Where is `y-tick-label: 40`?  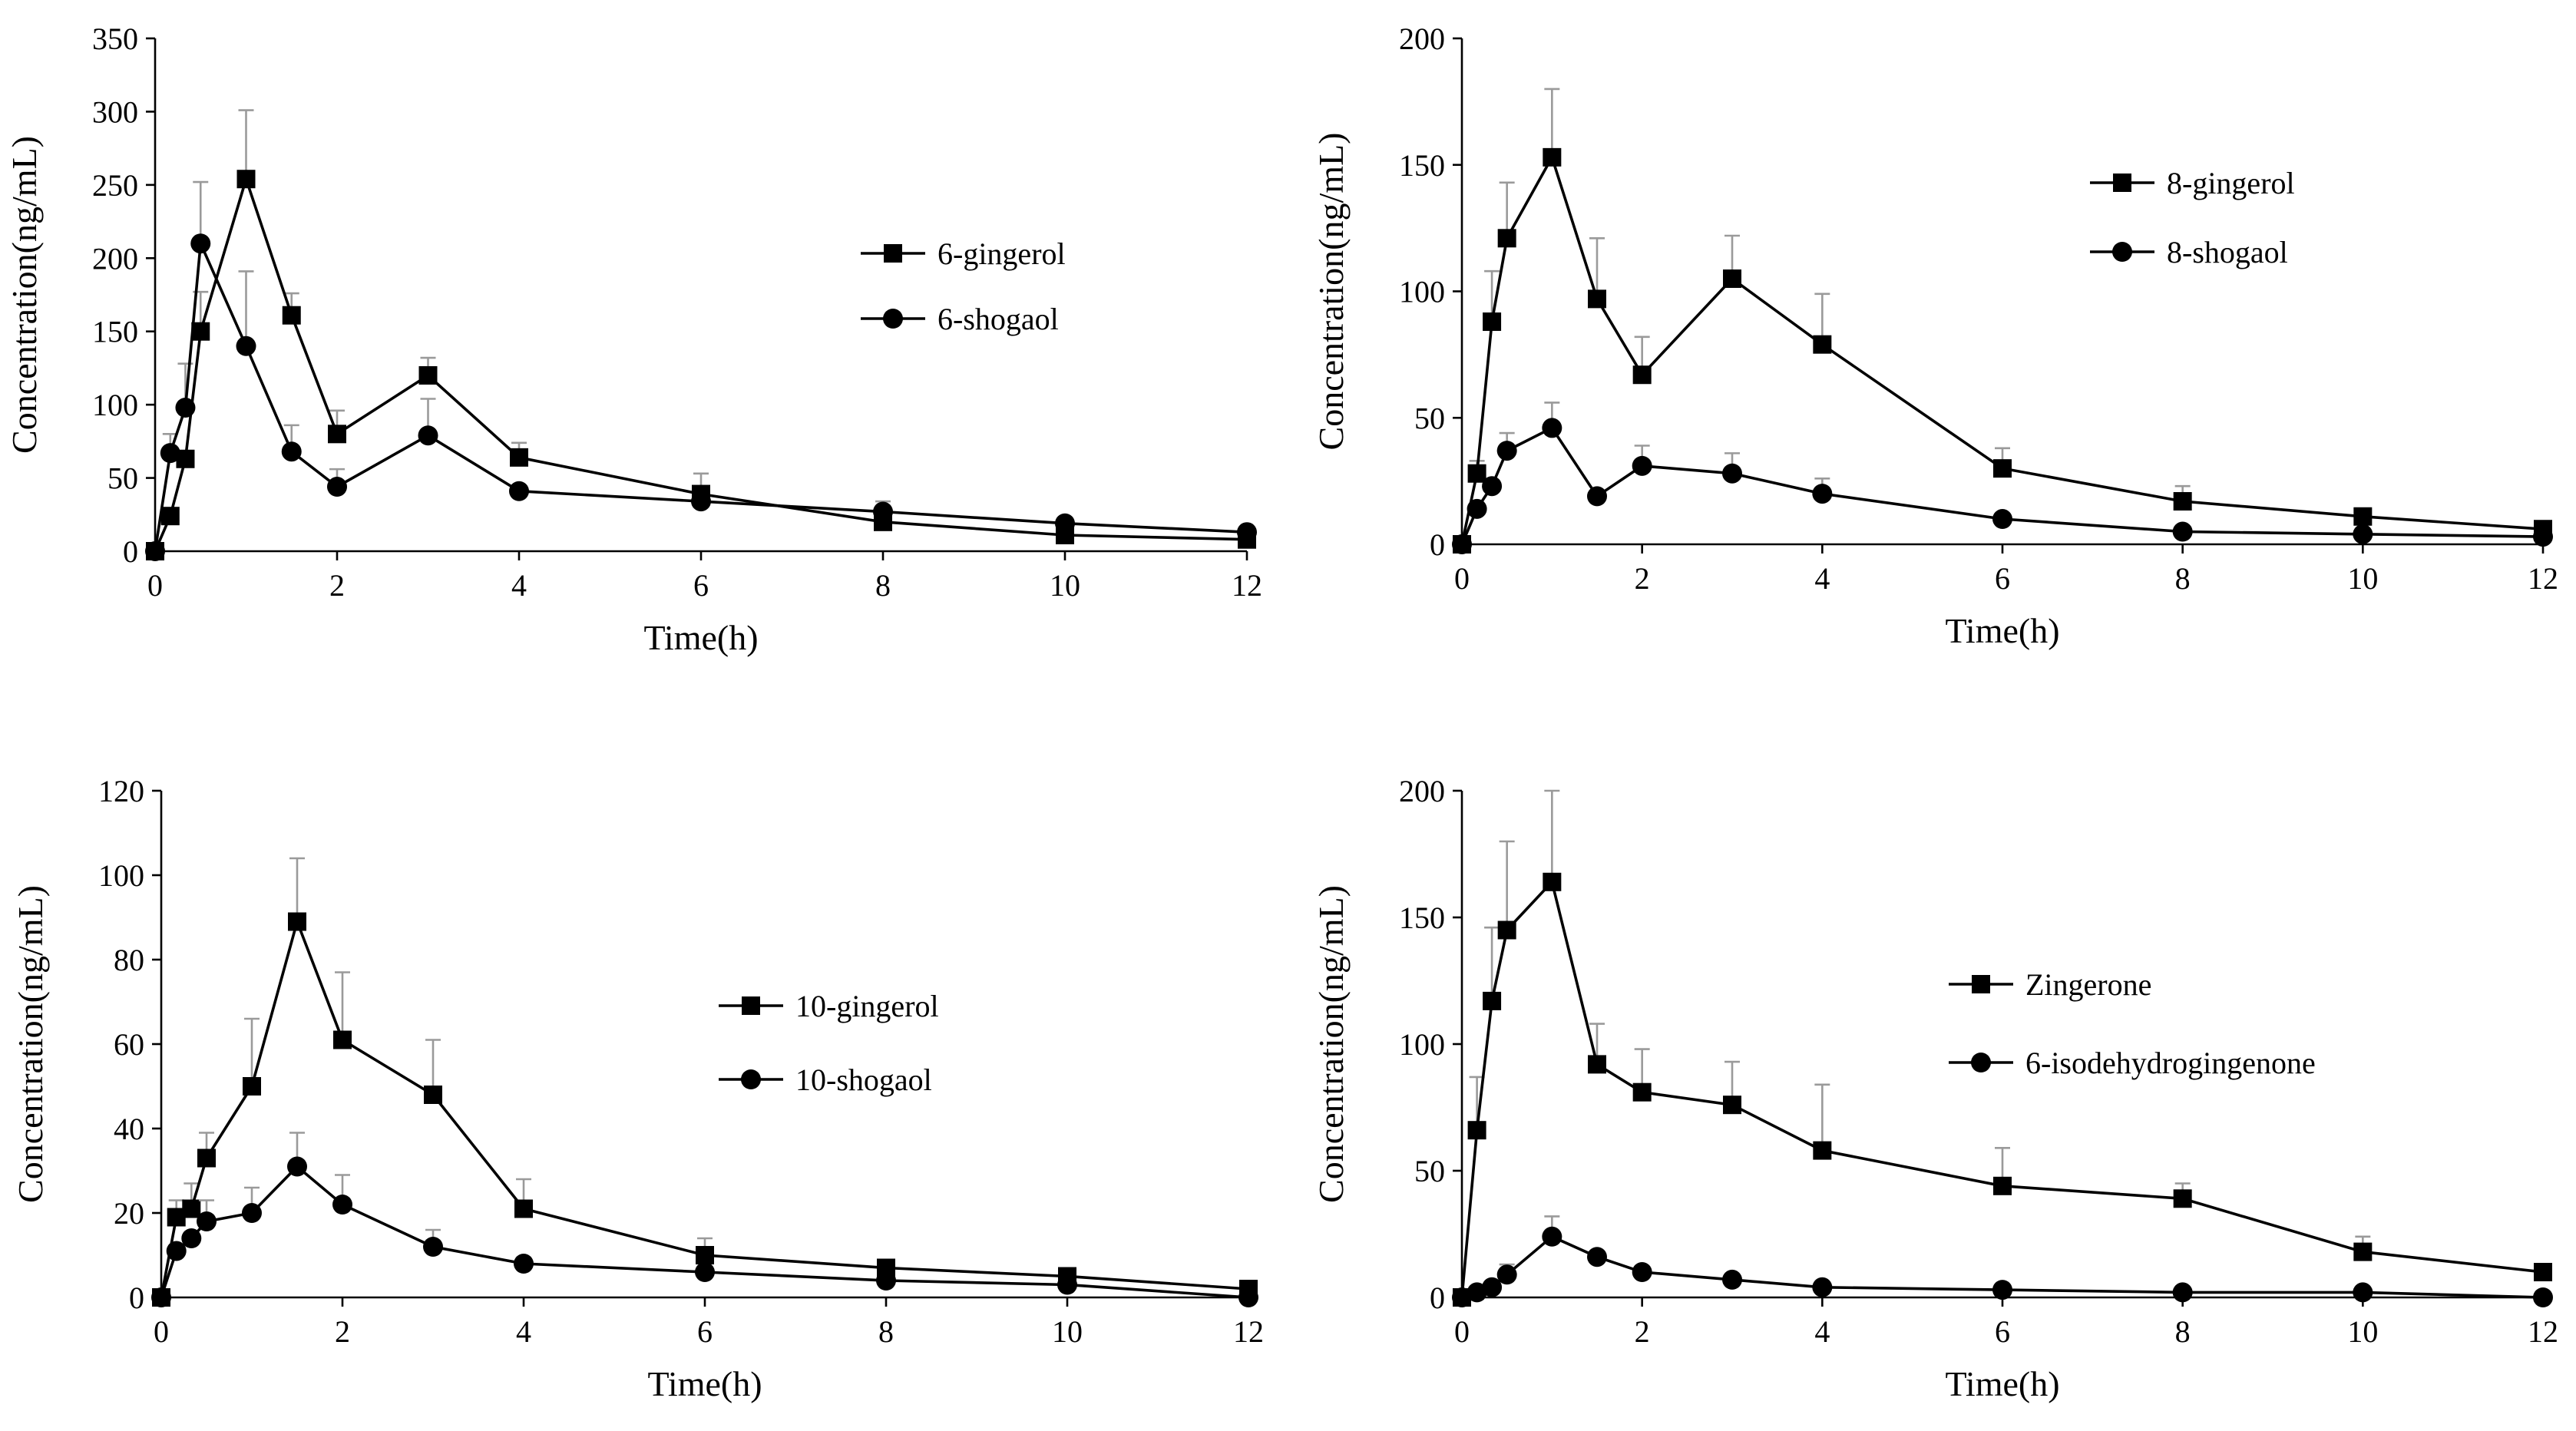
y-tick-label: 40 is located at coordinates (129, 1129).